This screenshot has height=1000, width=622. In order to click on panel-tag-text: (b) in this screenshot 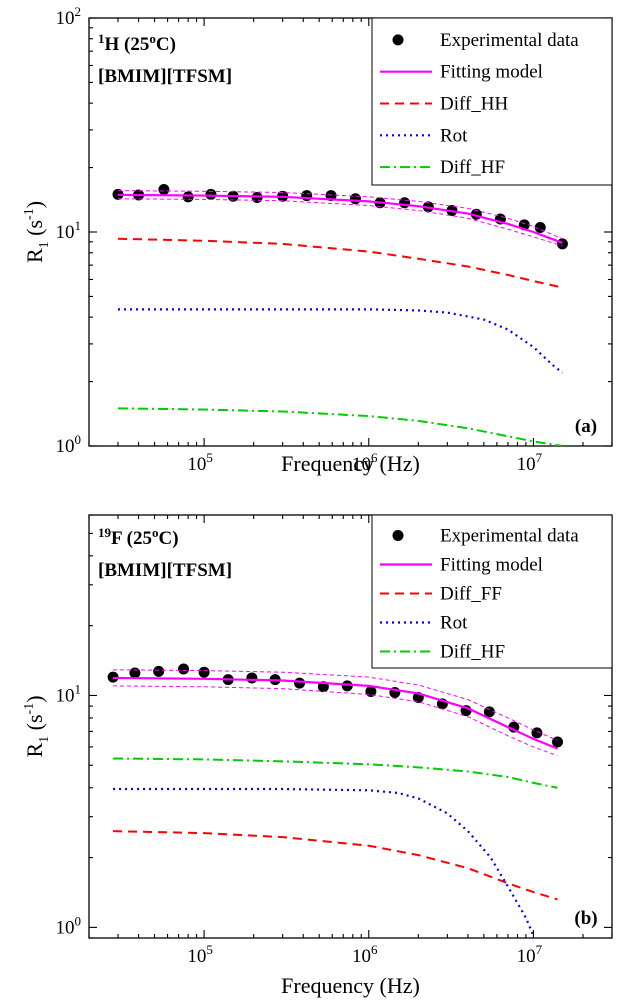, I will do `click(585, 918)`.